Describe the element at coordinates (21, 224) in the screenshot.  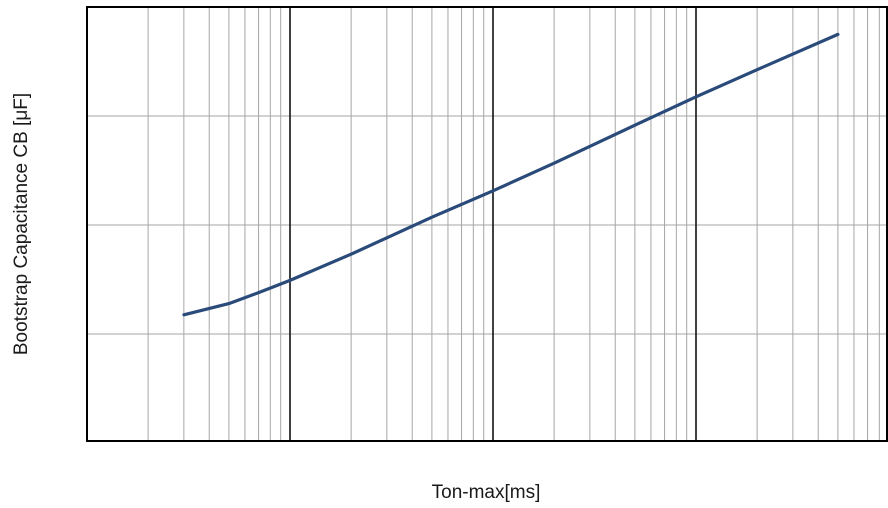
I see `y-axis-title: Bootstrap Capacitance CB [μF]` at that location.